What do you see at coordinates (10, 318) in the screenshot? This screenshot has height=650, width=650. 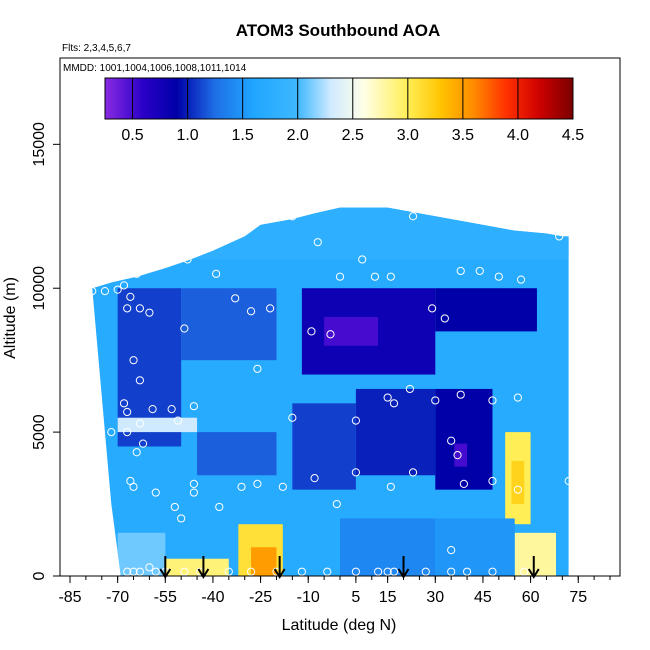 I see `y-axis-title: Altitude (m)` at bounding box center [10, 318].